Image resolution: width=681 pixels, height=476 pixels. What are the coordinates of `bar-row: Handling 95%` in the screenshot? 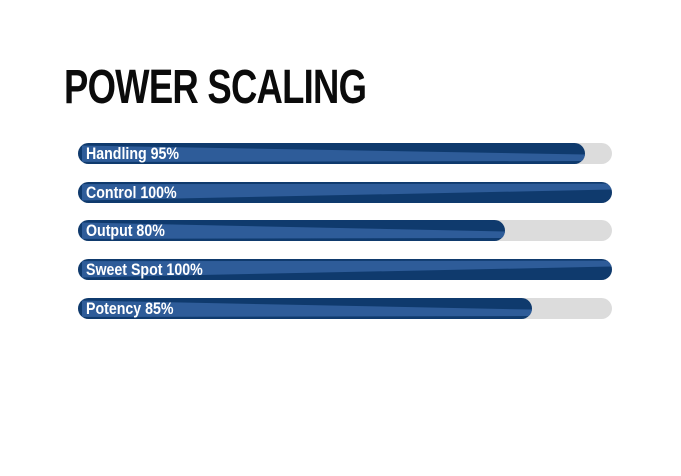 It's located at (345, 153).